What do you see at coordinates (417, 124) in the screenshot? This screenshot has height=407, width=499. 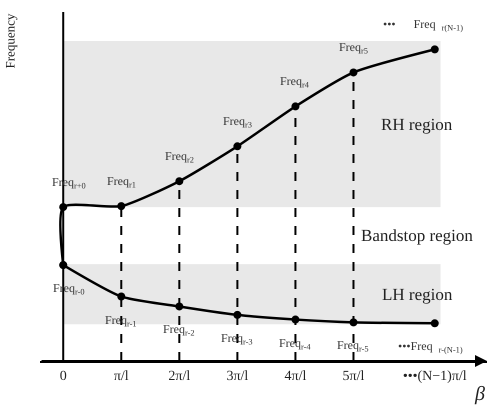 I see `band-label: RH region` at bounding box center [417, 124].